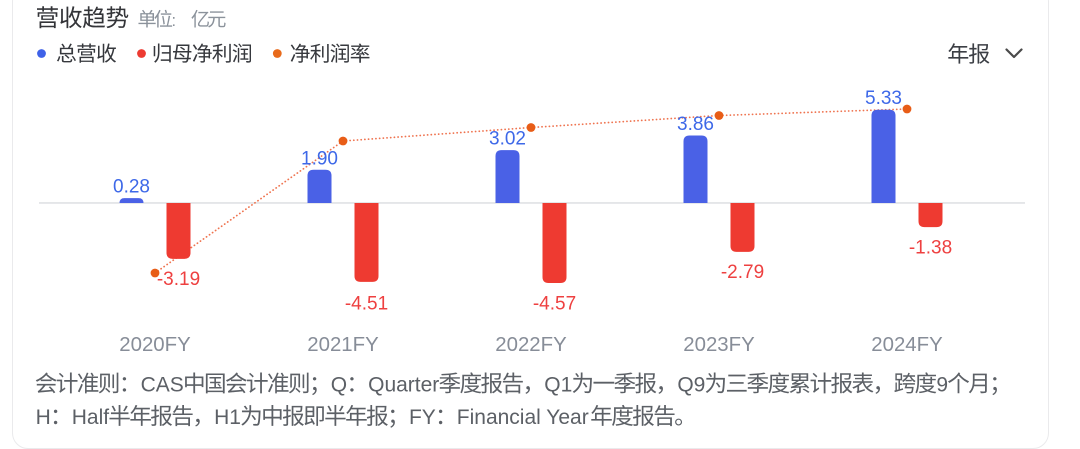  What do you see at coordinates (719, 345) in the screenshot?
I see `svg-text: 2023FY` at bounding box center [719, 345].